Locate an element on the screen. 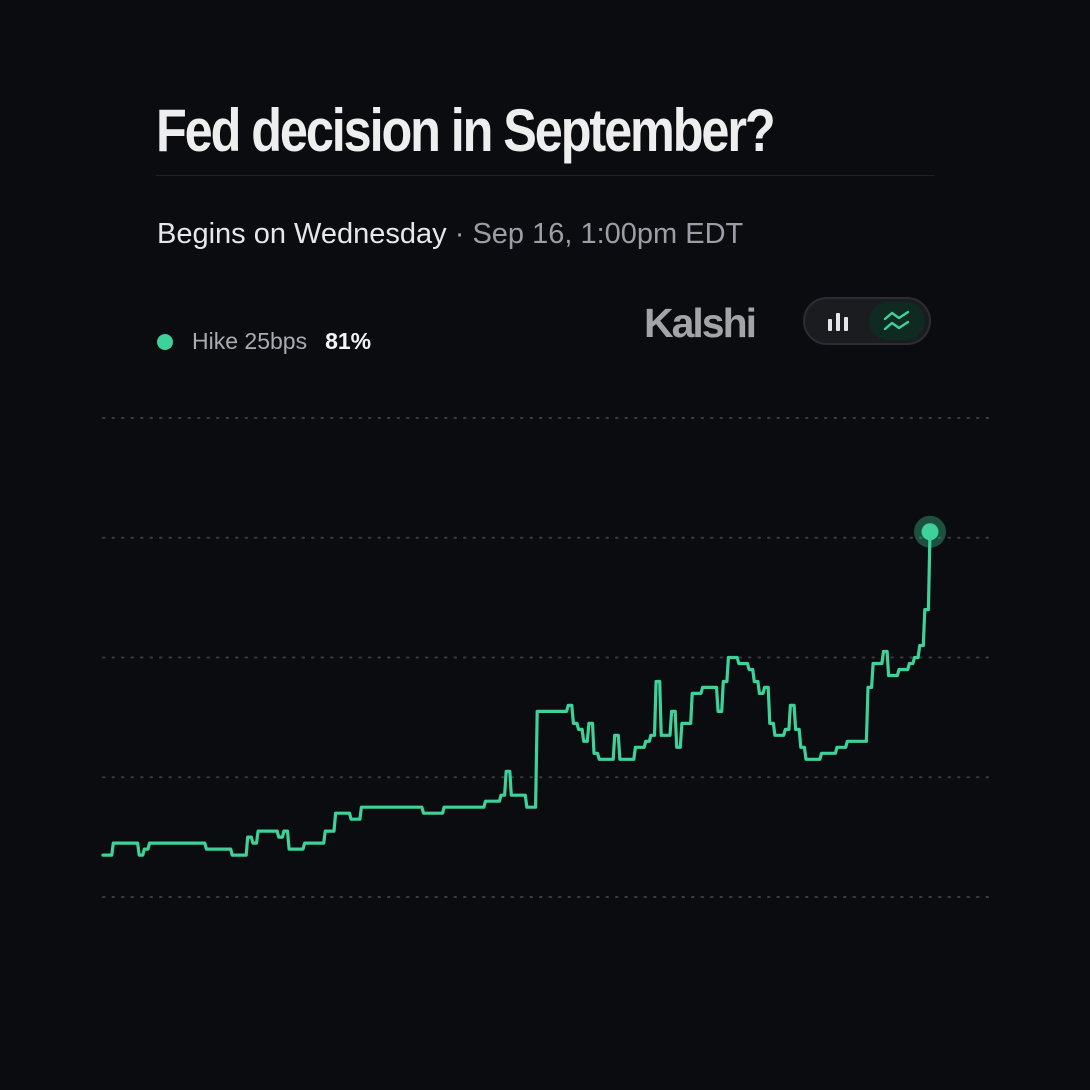  line-chart-button is located at coordinates (897, 321).